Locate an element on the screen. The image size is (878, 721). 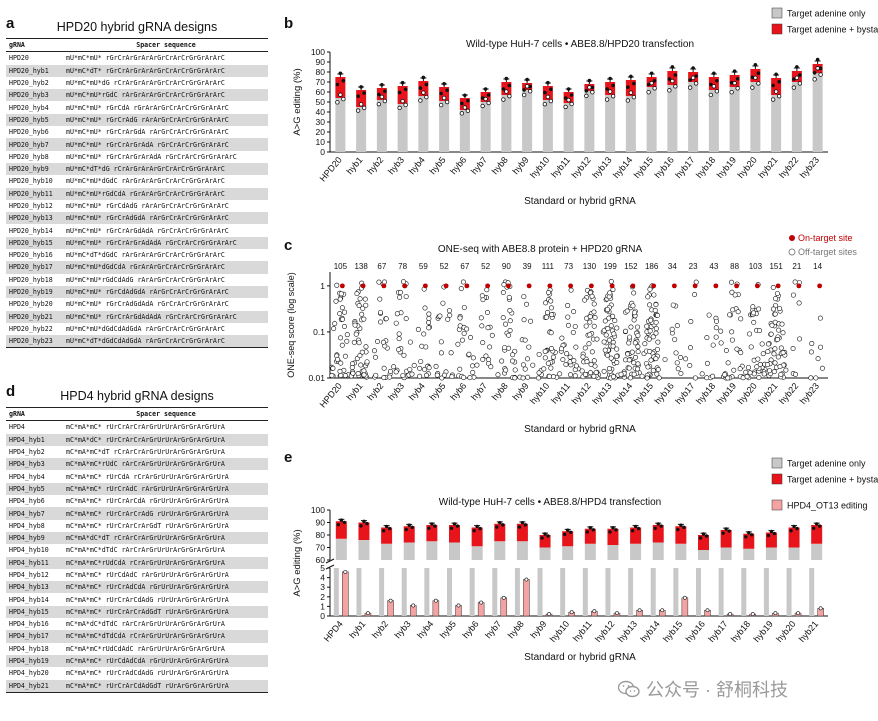
grna-name: HPD4_hyb7 is located at coordinates (35, 514).